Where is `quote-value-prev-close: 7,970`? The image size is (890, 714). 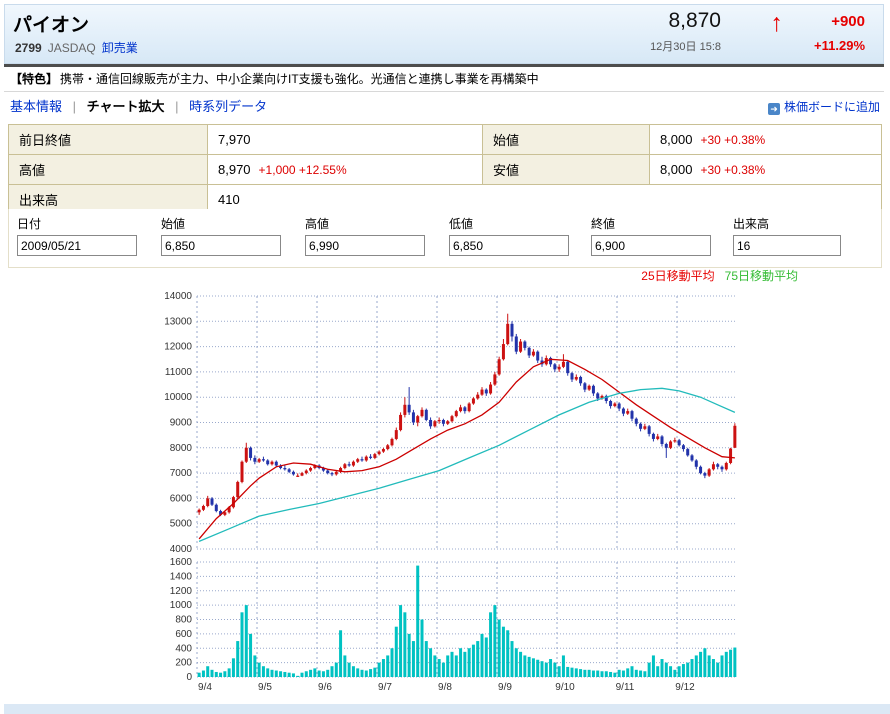
quote-value-prev-close: 7,970 is located at coordinates (345, 139).